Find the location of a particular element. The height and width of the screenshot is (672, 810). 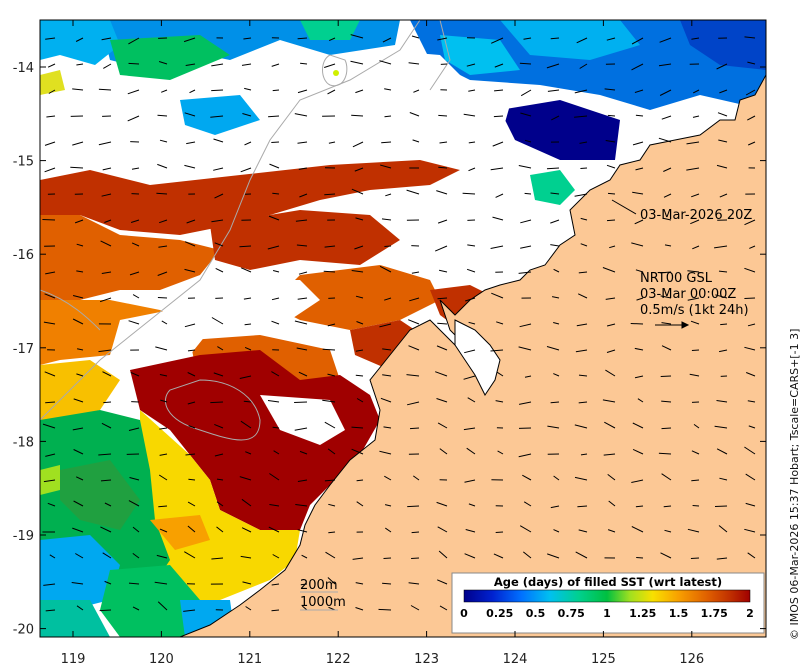

lat-tick-label: -20 is located at coordinates (23, 630).